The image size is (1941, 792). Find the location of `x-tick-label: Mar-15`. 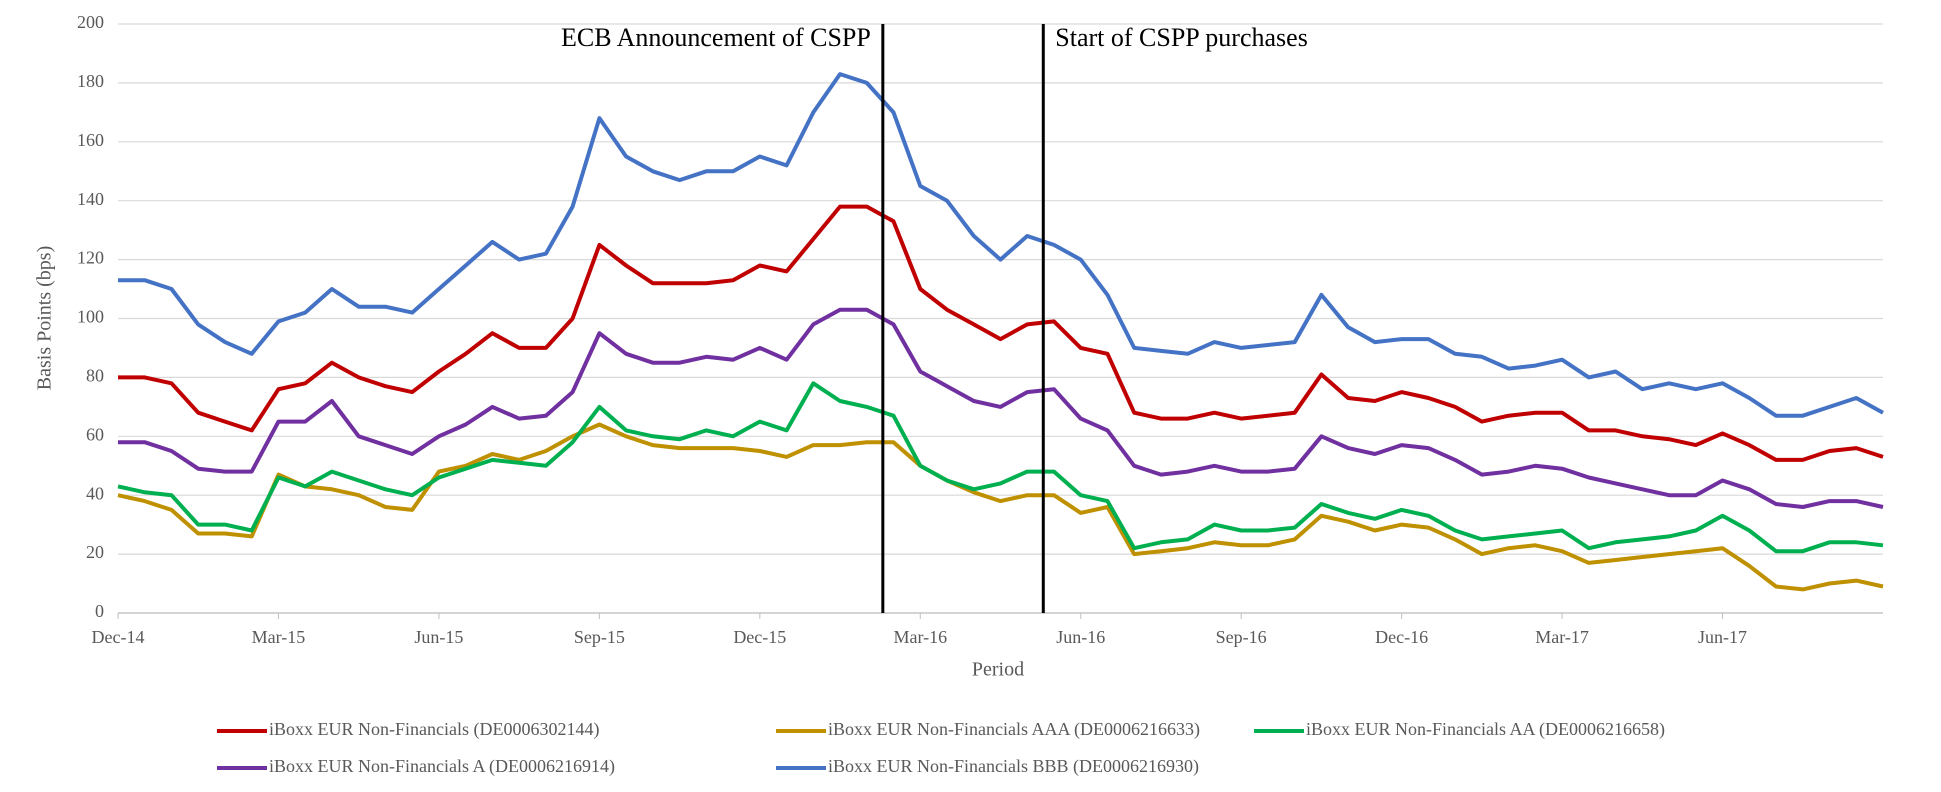

x-tick-label: Mar-15 is located at coordinates (279, 637).